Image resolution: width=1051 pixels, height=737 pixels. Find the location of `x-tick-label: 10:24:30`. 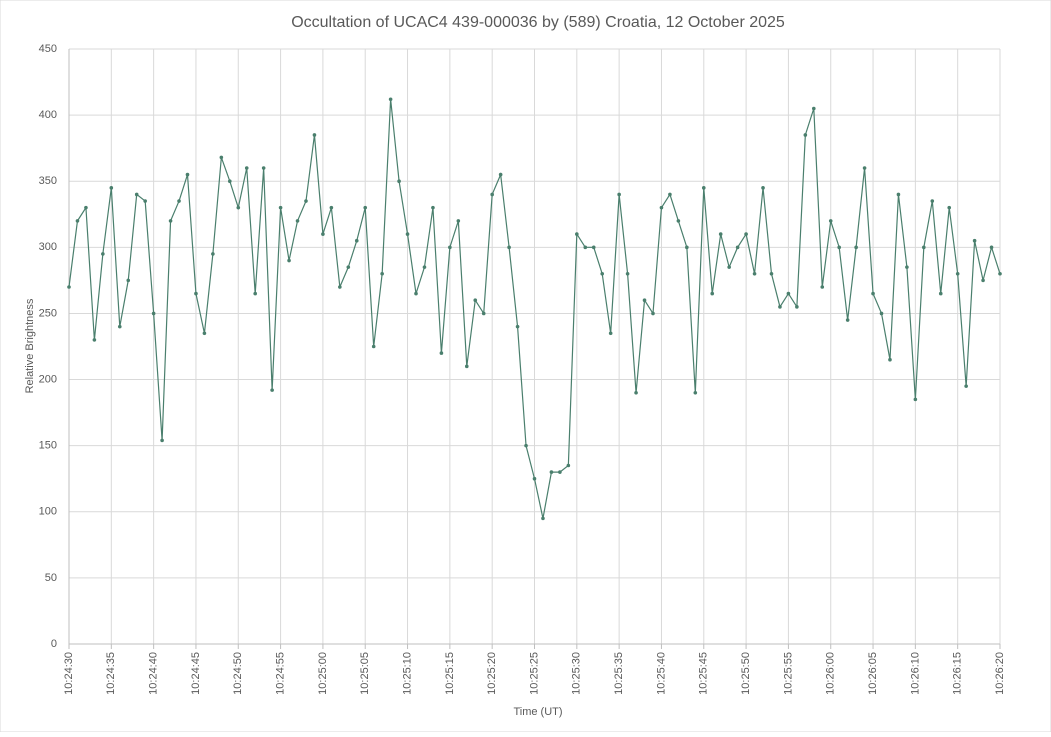

x-tick-label: 10:24:30 is located at coordinates (69, 673).